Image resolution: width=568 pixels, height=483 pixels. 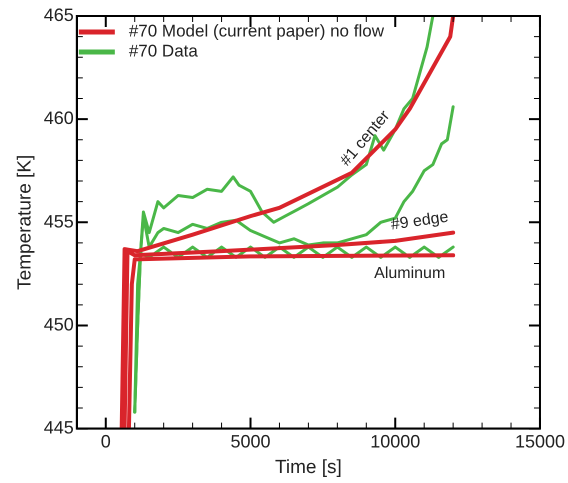 I want to click on y-axis-title: Temperature [K], so click(x=25, y=222).